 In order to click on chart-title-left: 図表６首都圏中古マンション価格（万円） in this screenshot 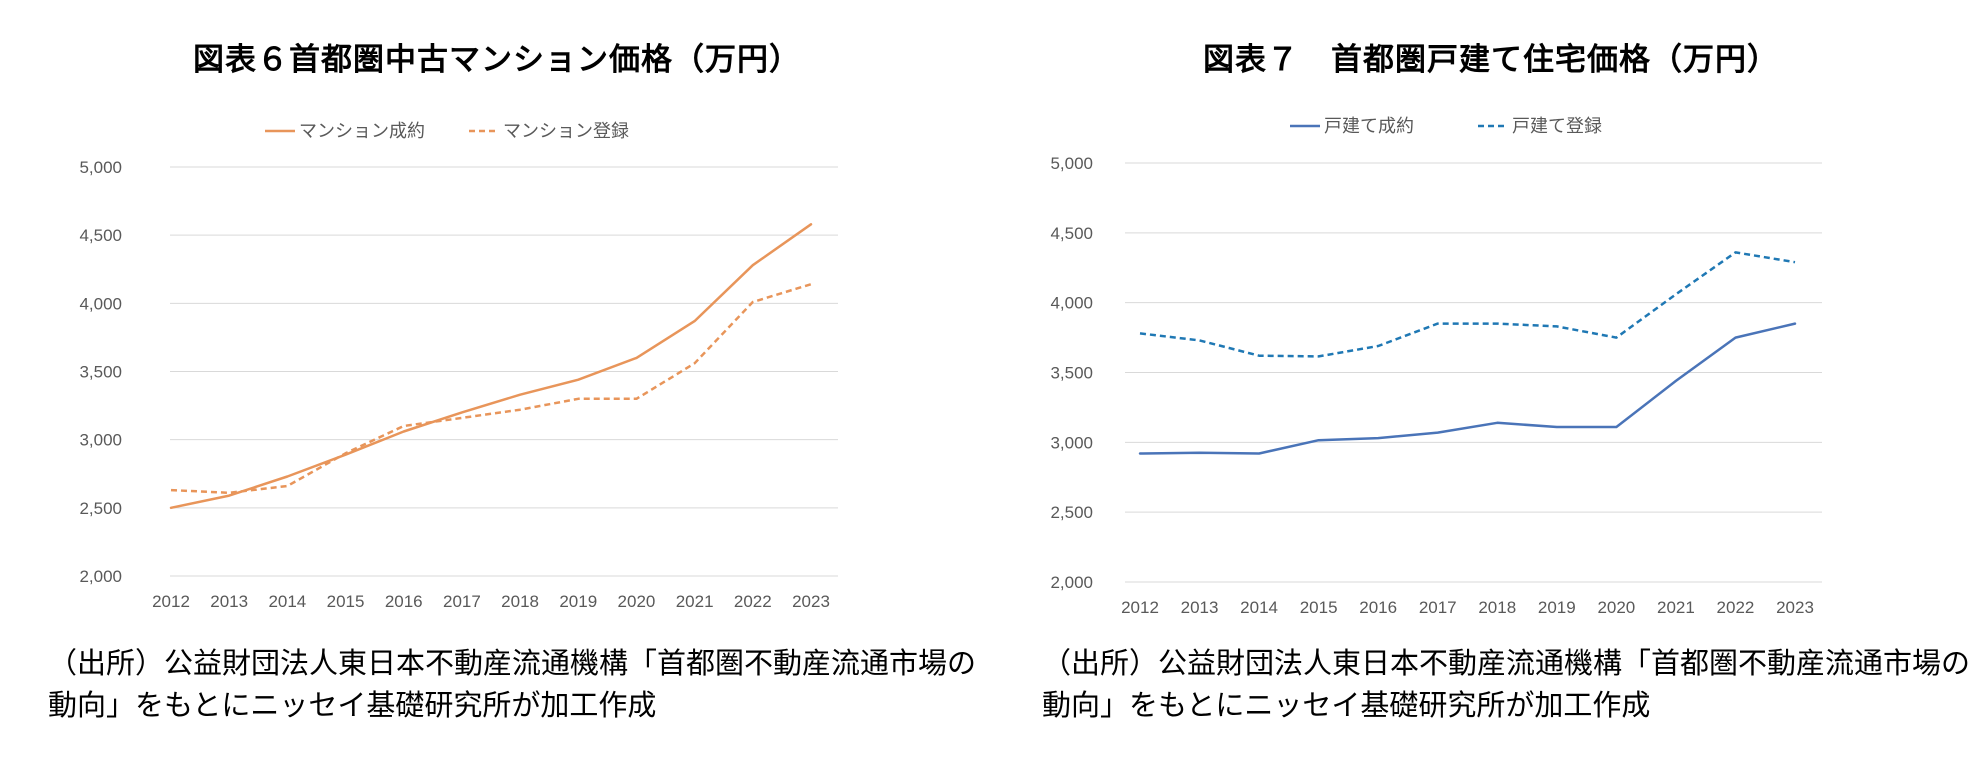, I will do `click(497, 60)`.